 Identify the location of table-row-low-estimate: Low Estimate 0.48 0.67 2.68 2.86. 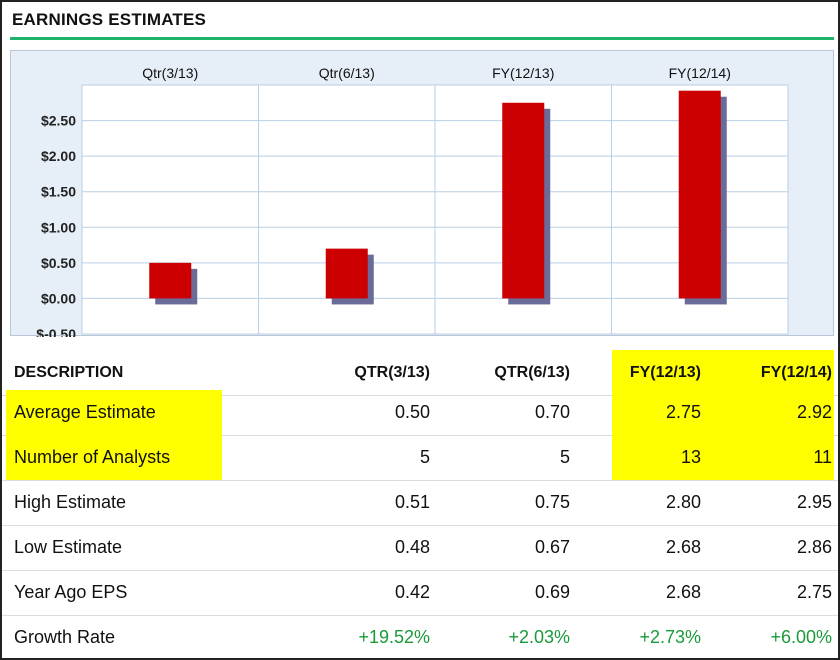
(420, 548).